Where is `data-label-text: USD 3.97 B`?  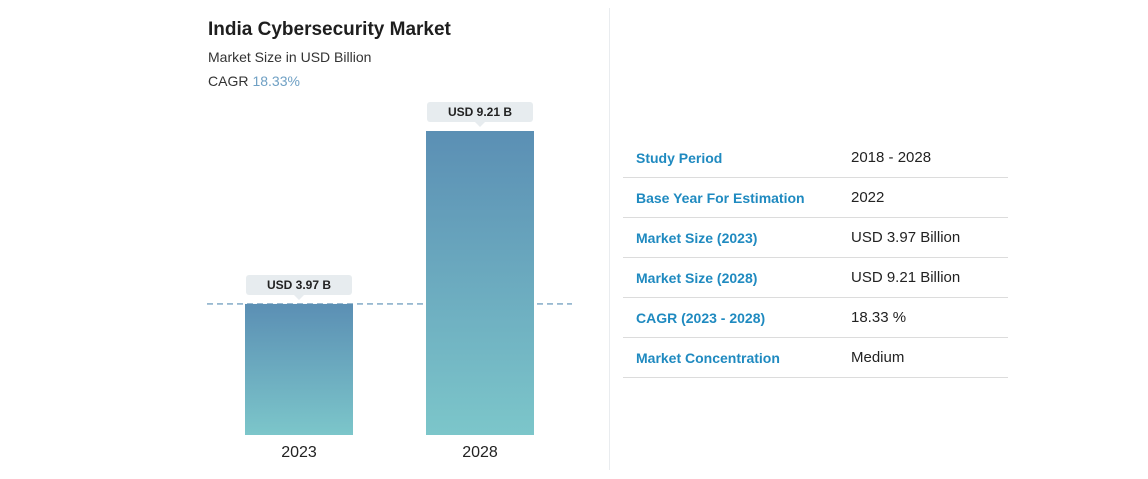
data-label-text: USD 3.97 B is located at coordinates (299, 285).